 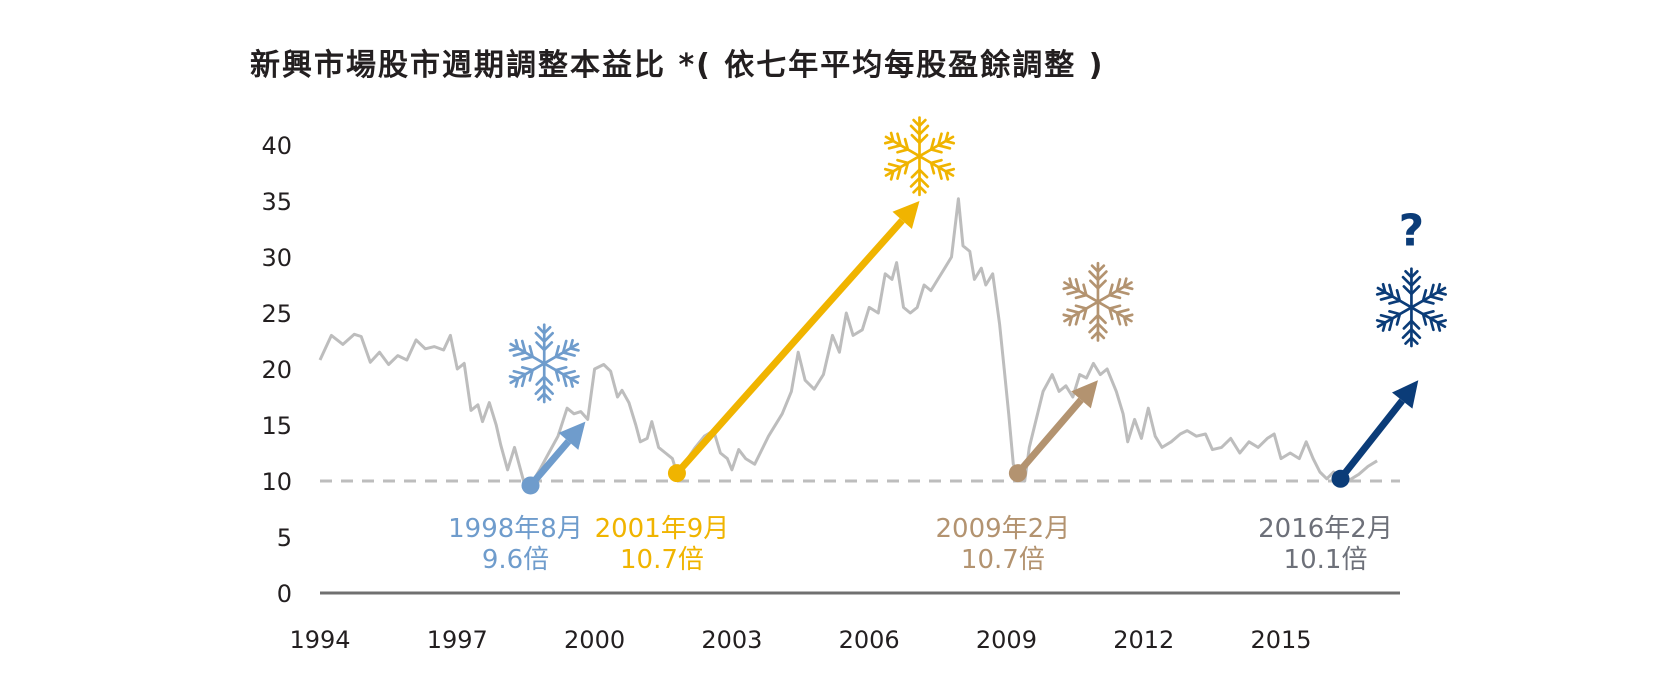 I want to click on y-tick-label: 0, so click(x=284, y=594).